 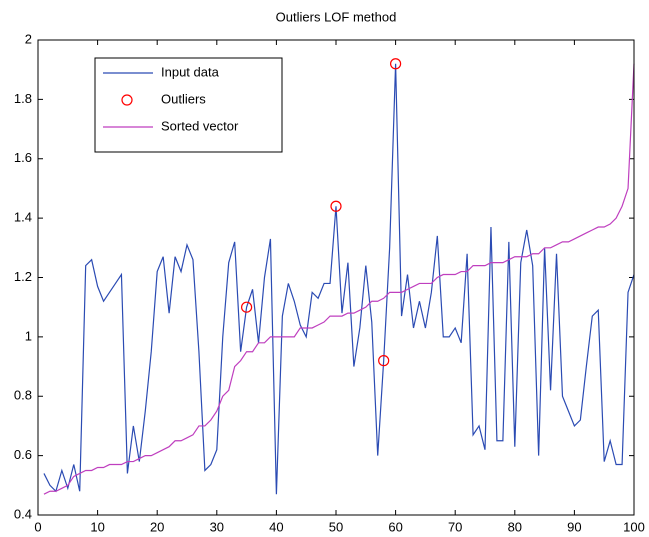 I want to click on y-tick-label: 0.8, so click(x=23, y=395).